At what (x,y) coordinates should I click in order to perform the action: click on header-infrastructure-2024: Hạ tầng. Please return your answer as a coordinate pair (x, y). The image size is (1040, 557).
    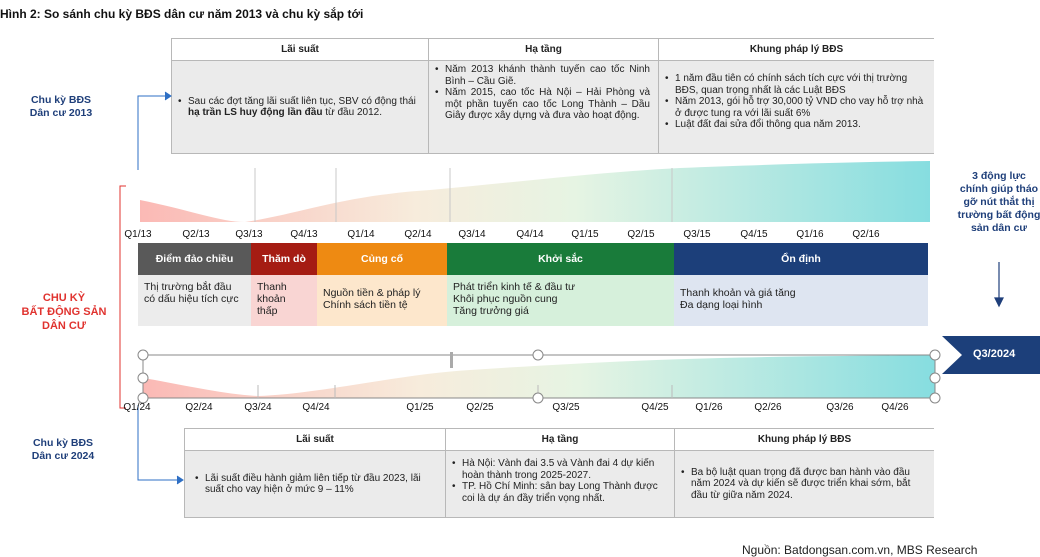
    Looking at the image, I should click on (560, 440).